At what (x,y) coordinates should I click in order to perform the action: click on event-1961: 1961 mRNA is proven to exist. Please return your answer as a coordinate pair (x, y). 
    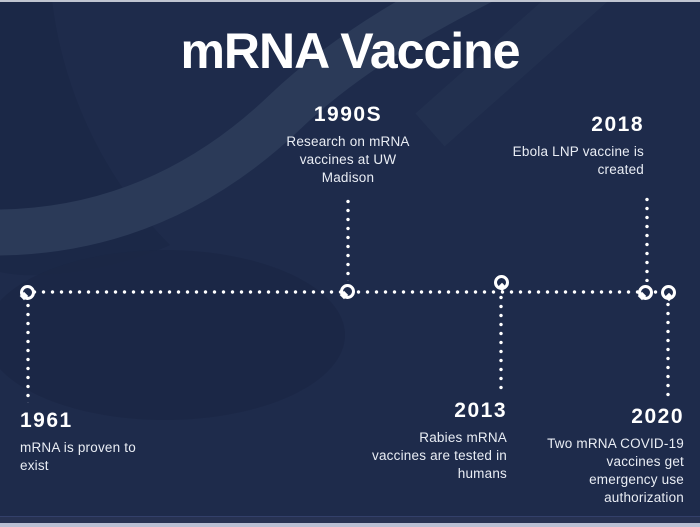
    Looking at the image, I should click on (95, 441).